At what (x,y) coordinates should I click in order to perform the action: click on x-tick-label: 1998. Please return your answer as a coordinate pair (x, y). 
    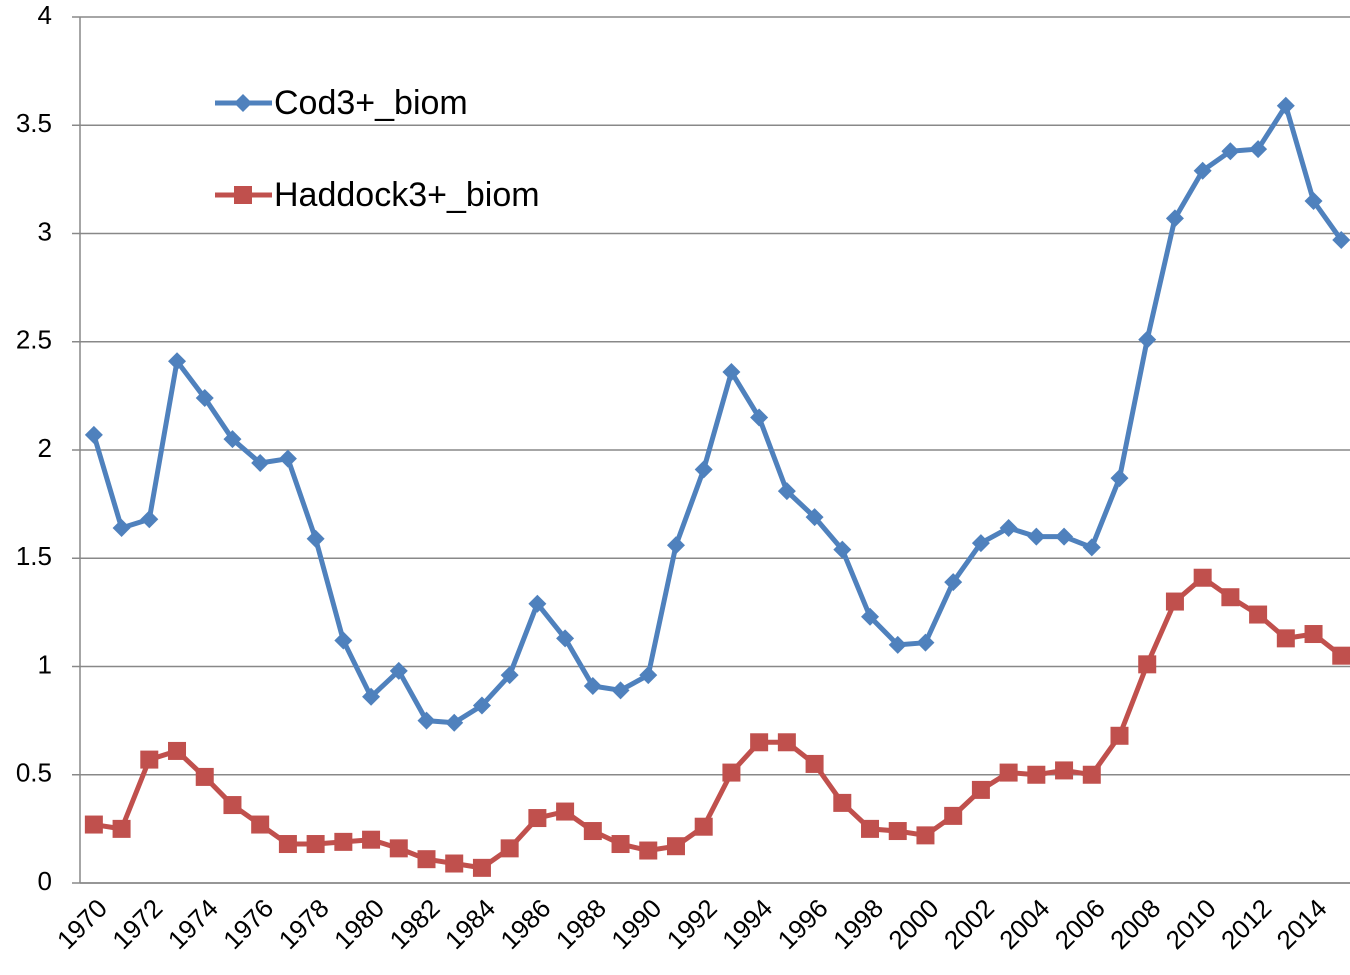
    Looking at the image, I should click on (858, 924).